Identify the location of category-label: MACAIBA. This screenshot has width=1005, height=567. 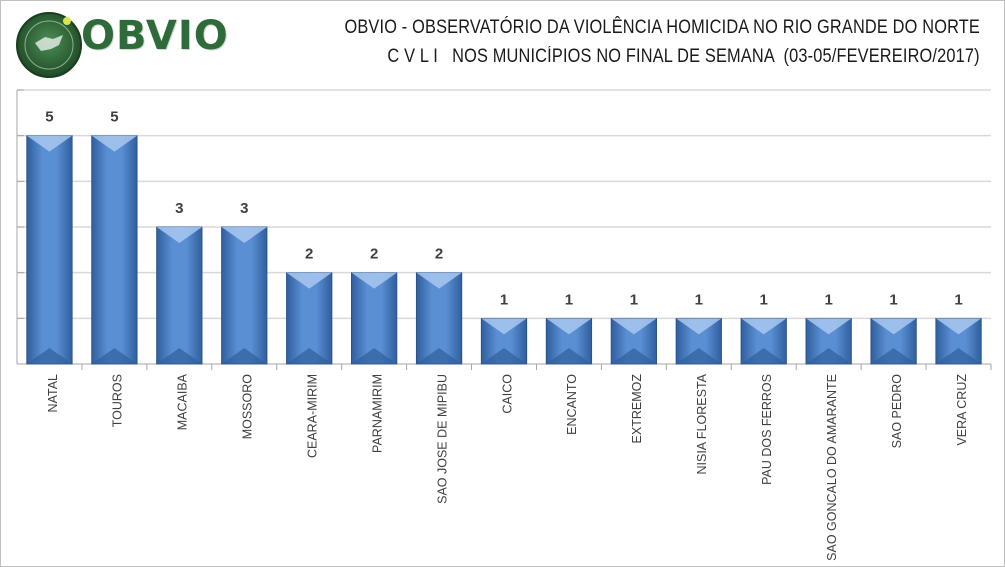
(183, 401).